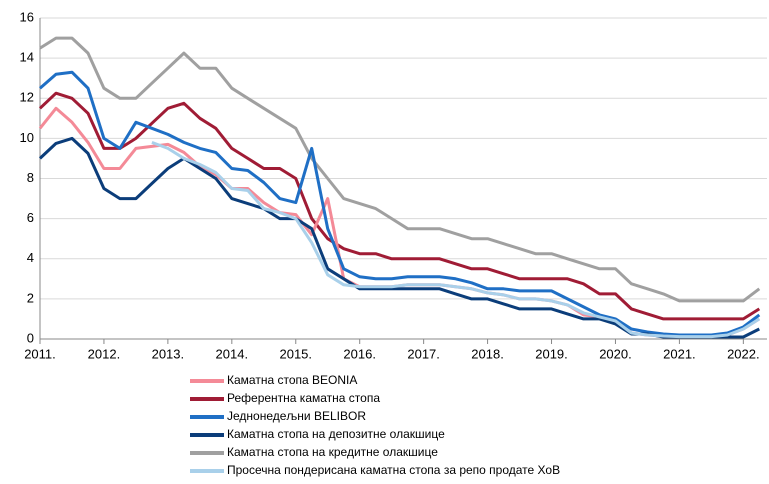 This screenshot has height=484, width=769. I want to click on legend-label: Каматна стопа на депозитне олакшице, so click(336, 434).